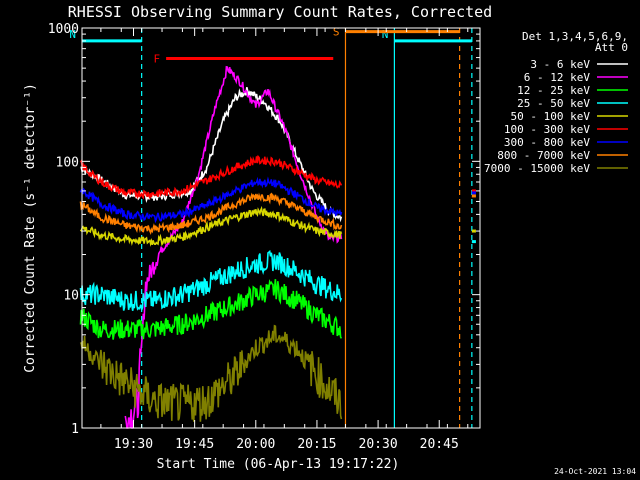 This screenshot has width=640, height=480. I want to click on legend-label: 3 - 6 keV, so click(560, 64).